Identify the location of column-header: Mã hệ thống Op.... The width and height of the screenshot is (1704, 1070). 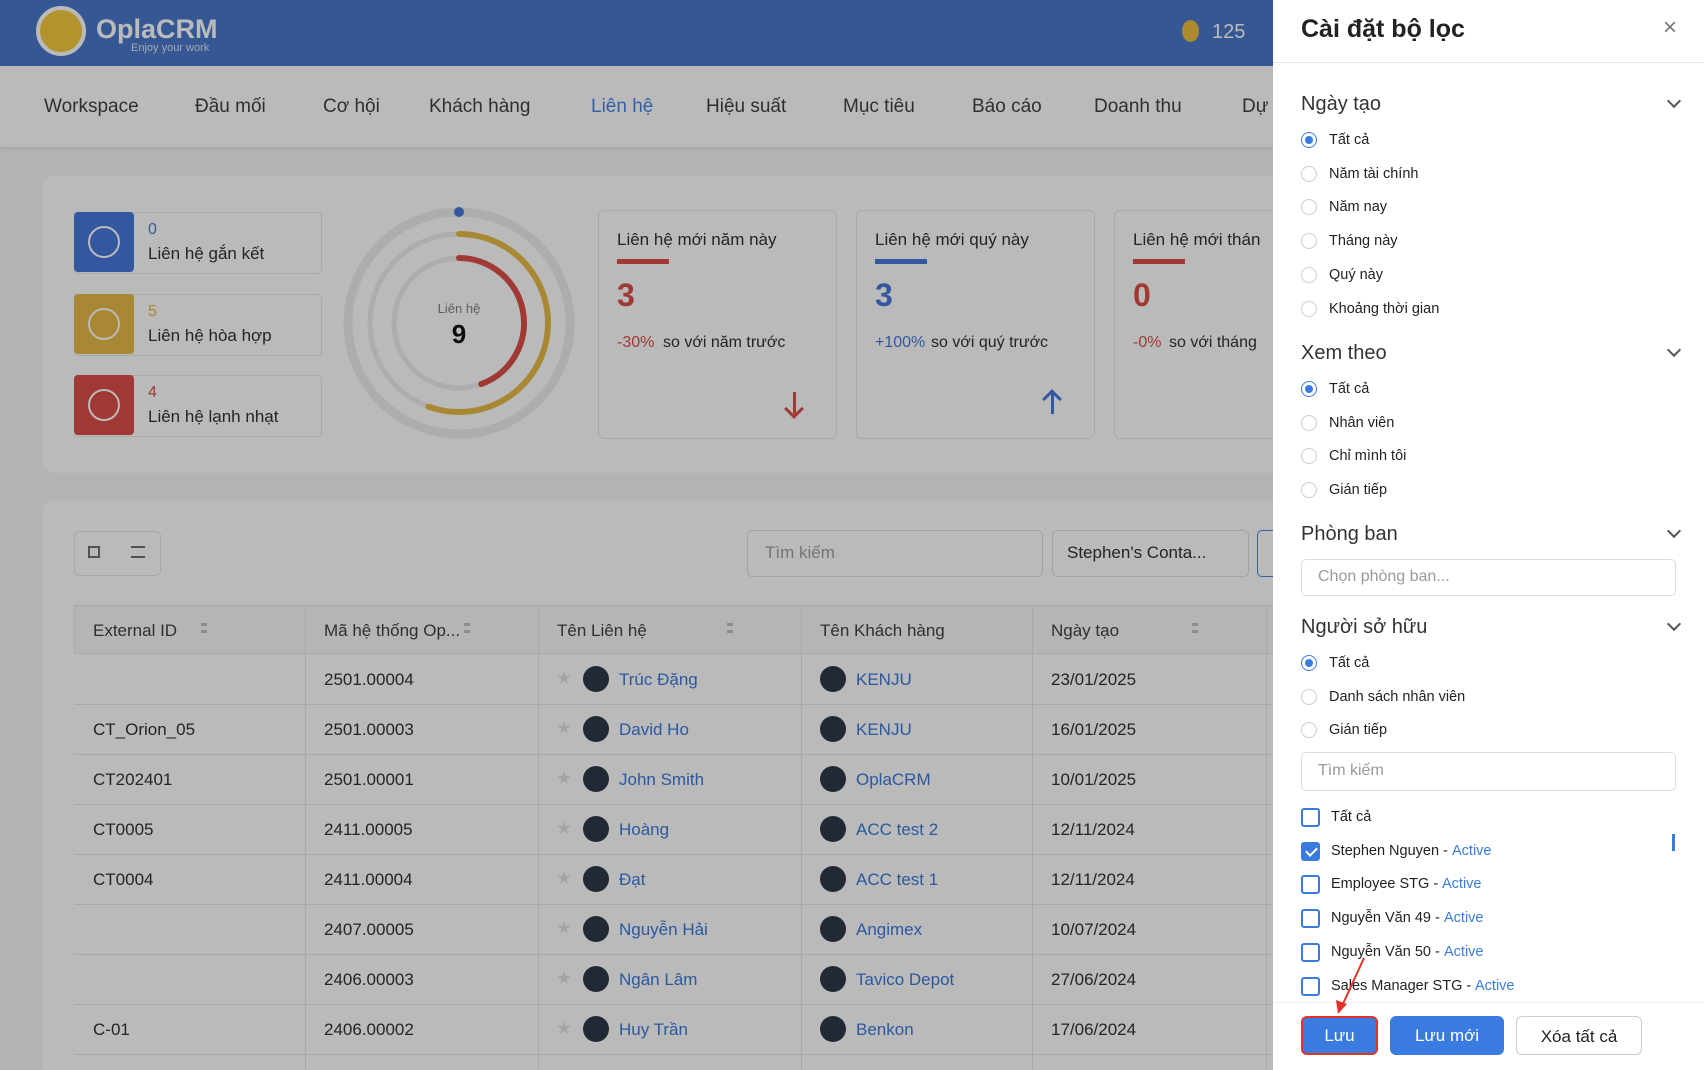
(392, 630).